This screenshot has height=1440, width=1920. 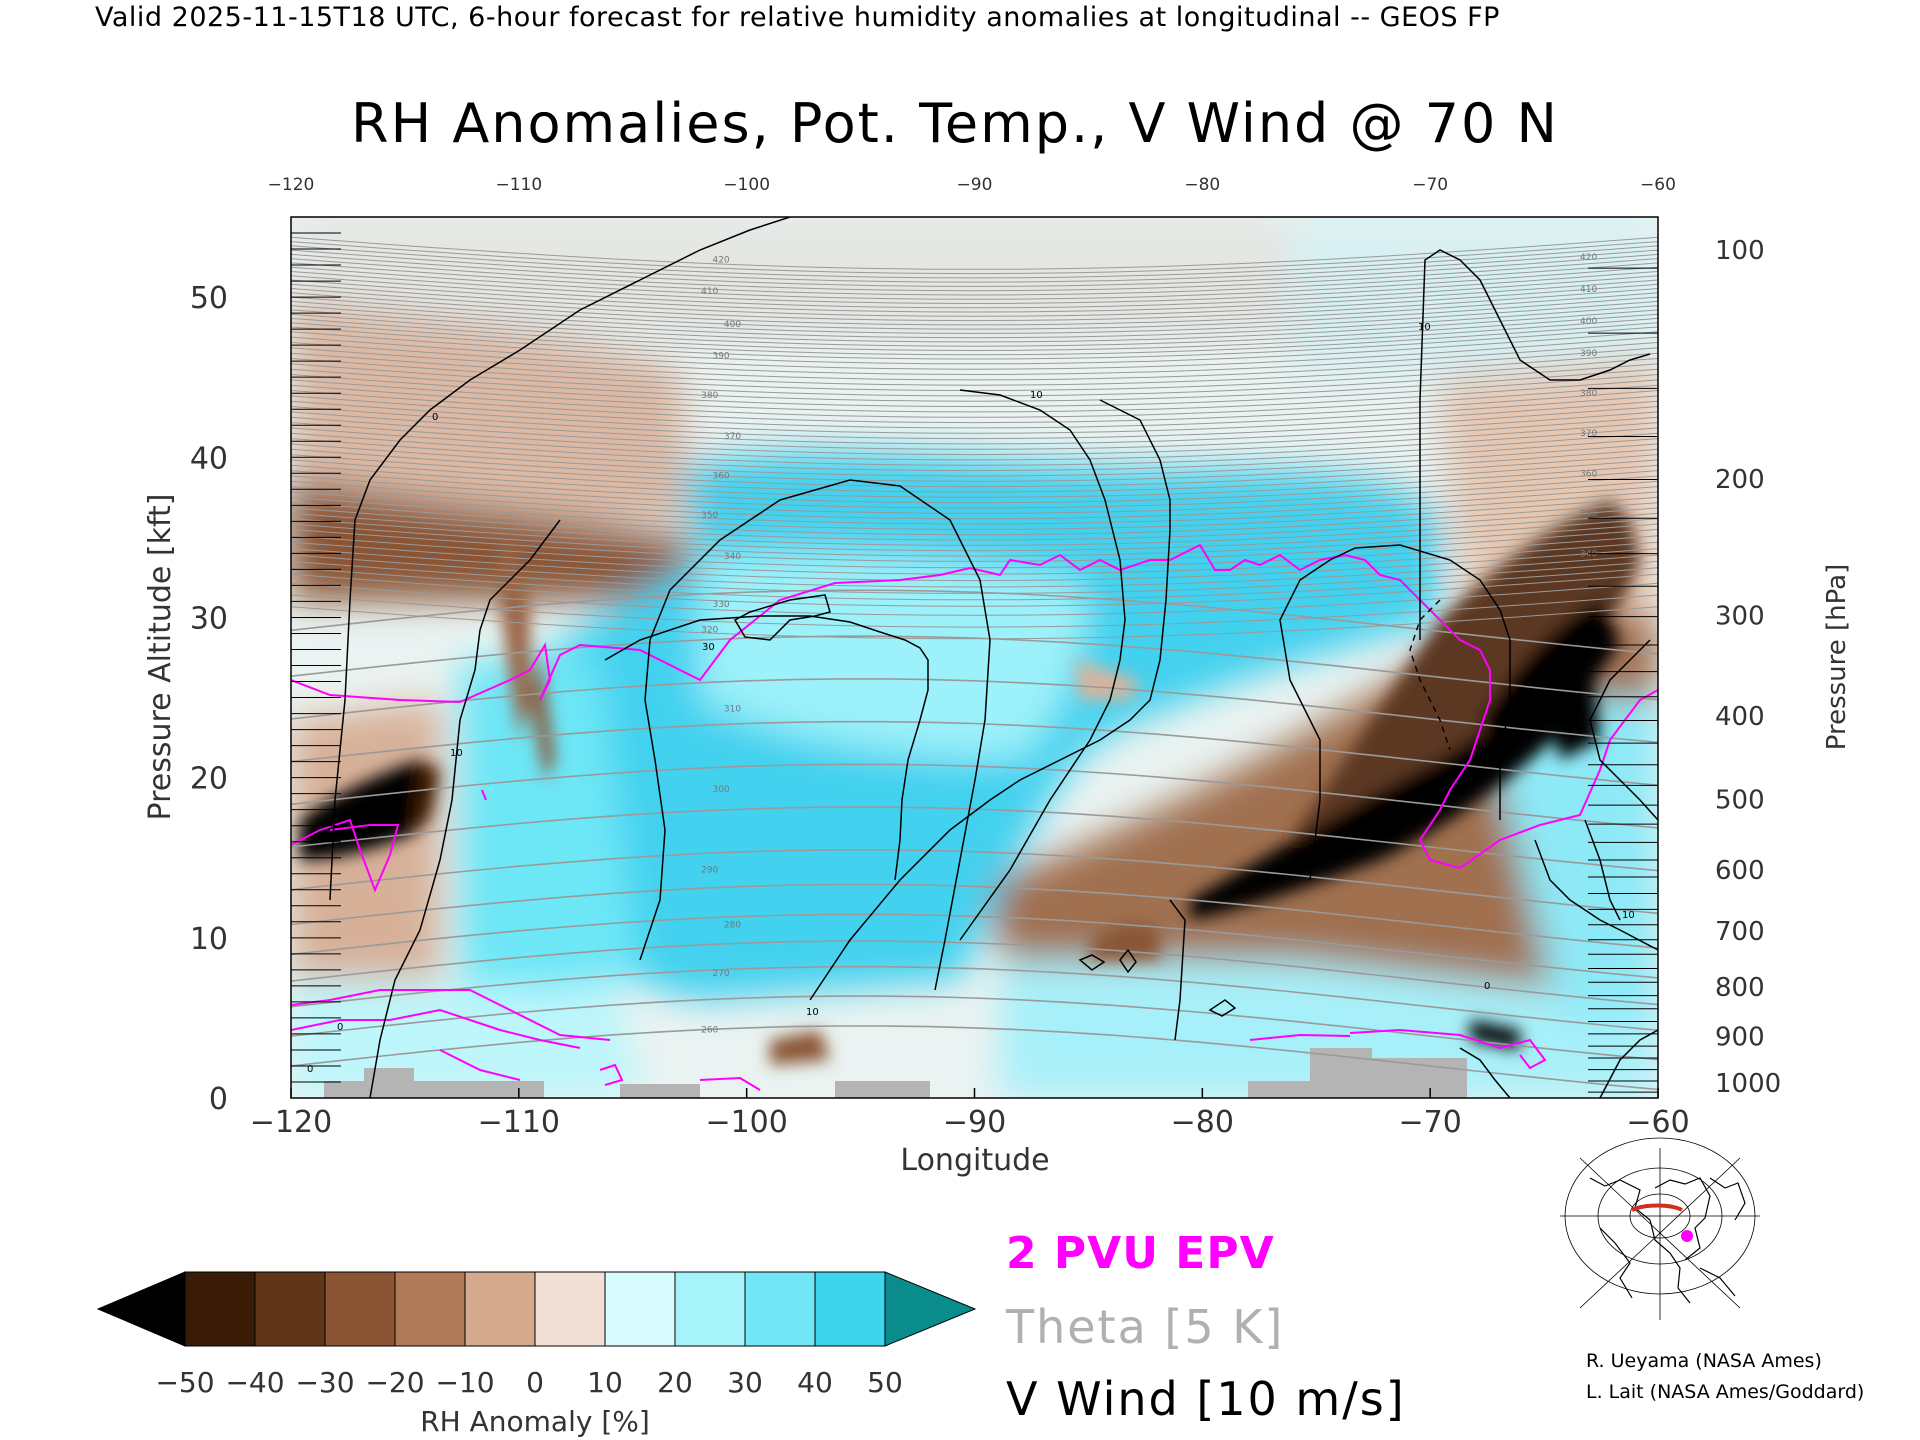 What do you see at coordinates (1660, 1228) in the screenshot?
I see `north-polar-map-icon` at bounding box center [1660, 1228].